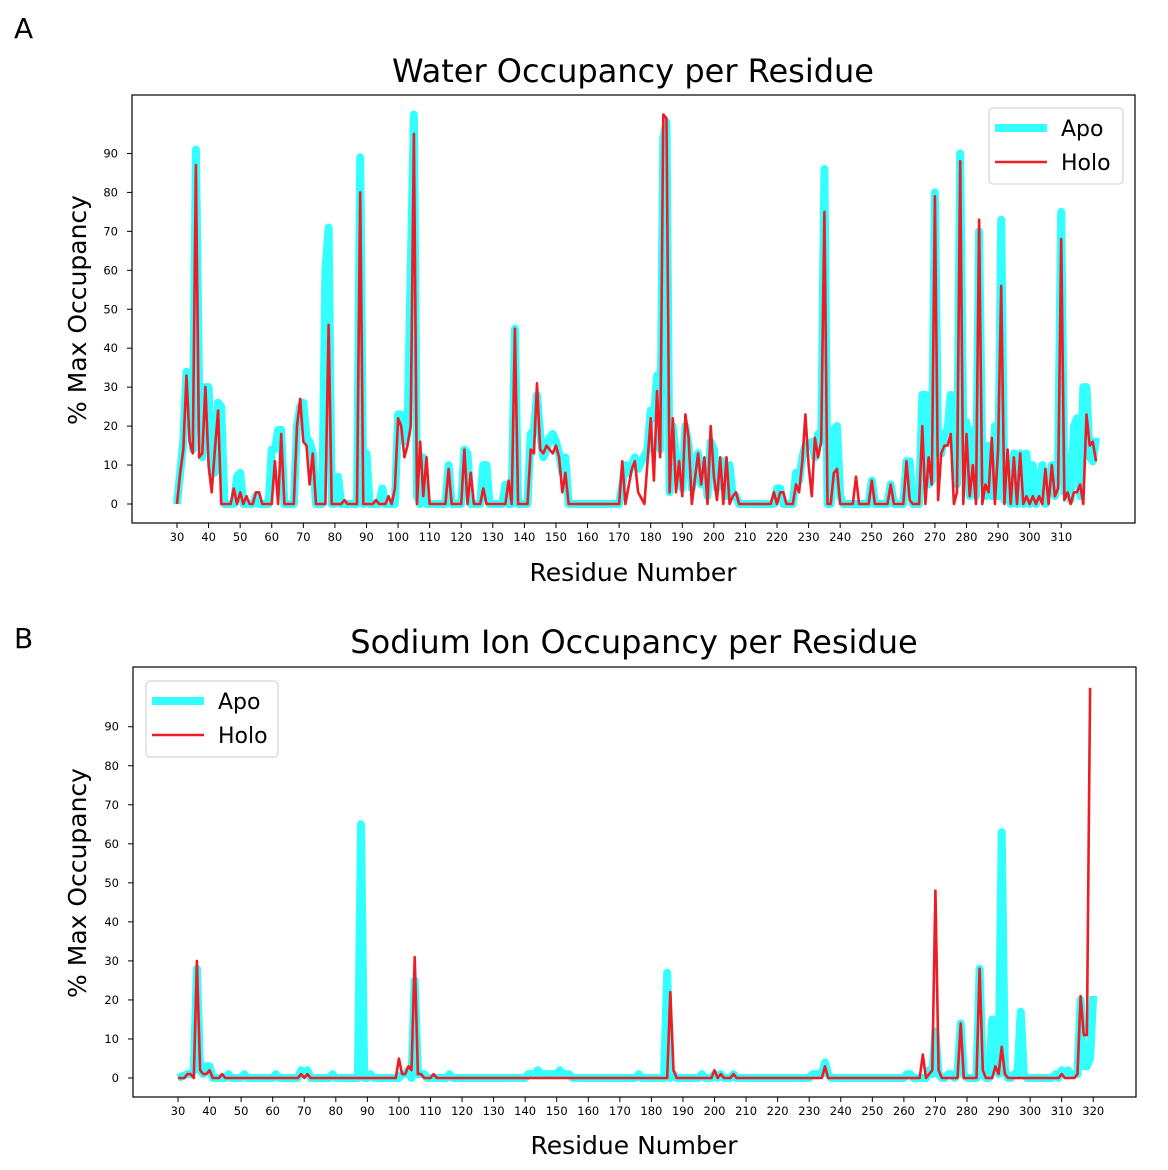 This screenshot has width=1168, height=1170. What do you see at coordinates (872, 1111) in the screenshot?
I see `chart-b-xtick-label: 250` at bounding box center [872, 1111].